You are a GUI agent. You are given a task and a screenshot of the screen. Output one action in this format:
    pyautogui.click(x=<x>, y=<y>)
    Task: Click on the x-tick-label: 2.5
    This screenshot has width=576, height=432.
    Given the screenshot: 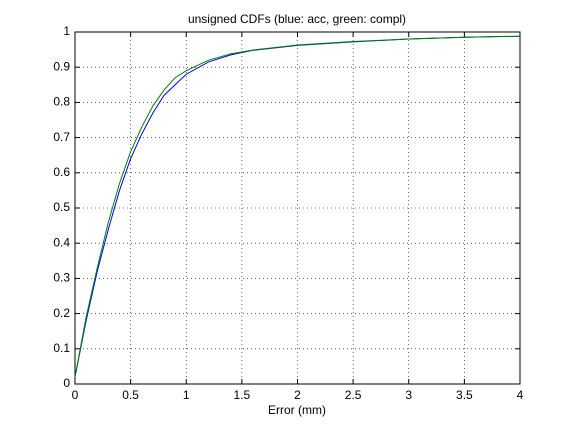 What is the action you would take?
    pyautogui.click(x=353, y=395)
    